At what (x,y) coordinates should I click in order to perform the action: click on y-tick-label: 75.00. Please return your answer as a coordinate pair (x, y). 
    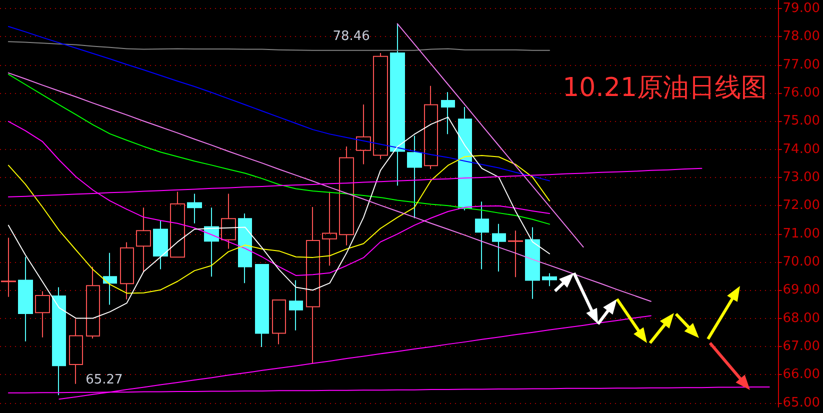
    Looking at the image, I should click on (801, 121).